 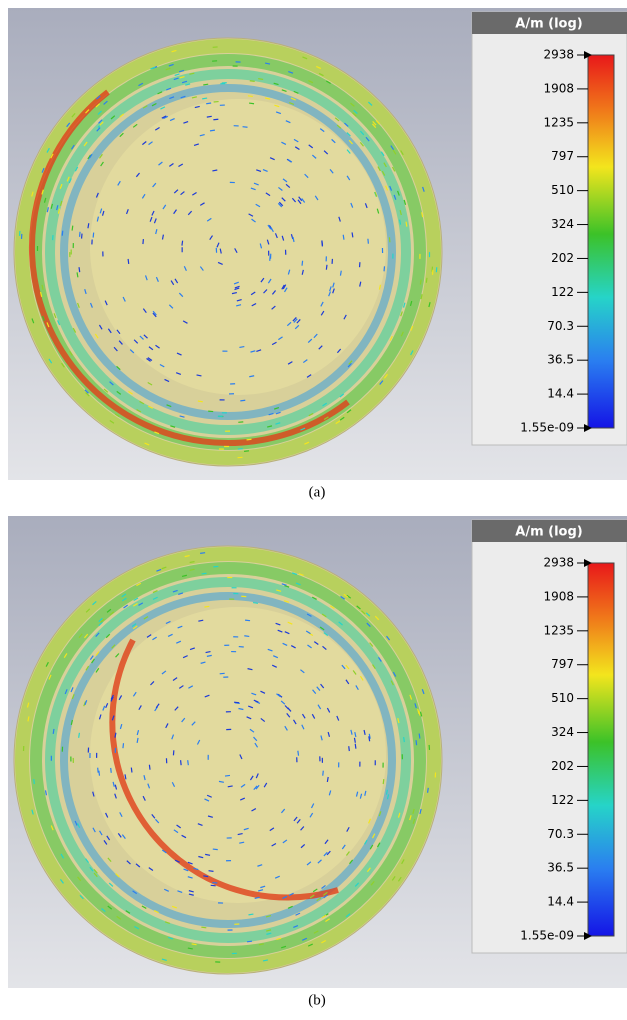 I want to click on tick-label: 14.4, so click(x=560, y=902).